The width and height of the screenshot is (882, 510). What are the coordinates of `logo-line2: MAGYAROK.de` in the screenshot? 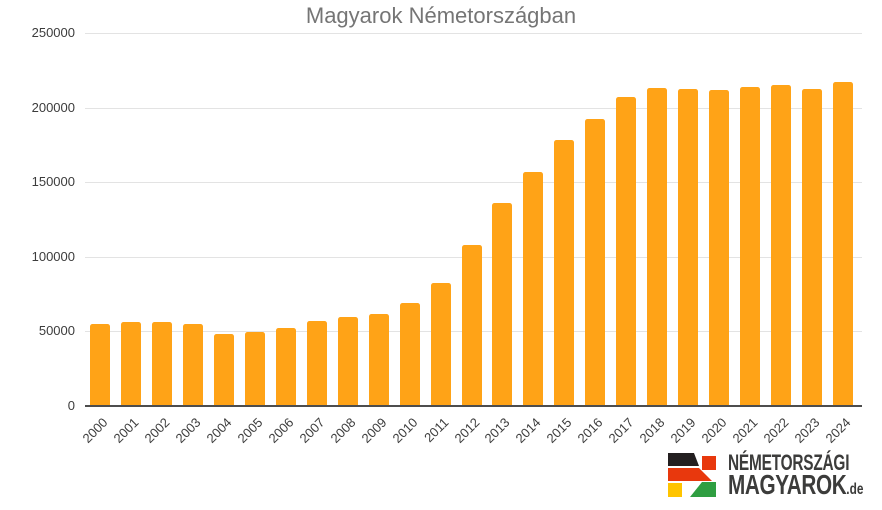 It's located at (795, 485).